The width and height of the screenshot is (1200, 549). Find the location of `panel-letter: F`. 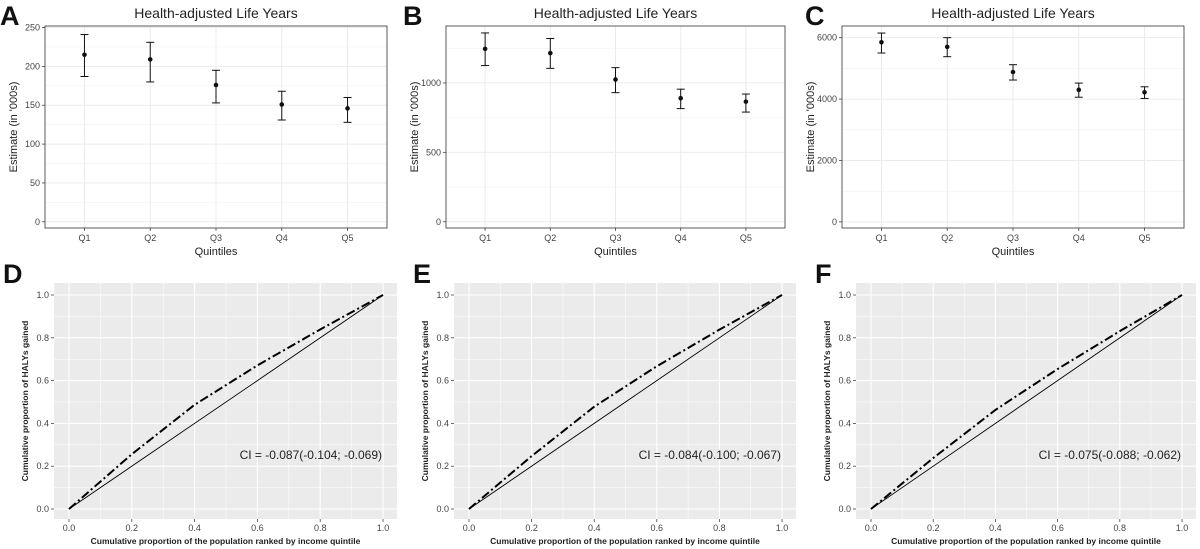

panel-letter: F is located at coordinates (823, 274).